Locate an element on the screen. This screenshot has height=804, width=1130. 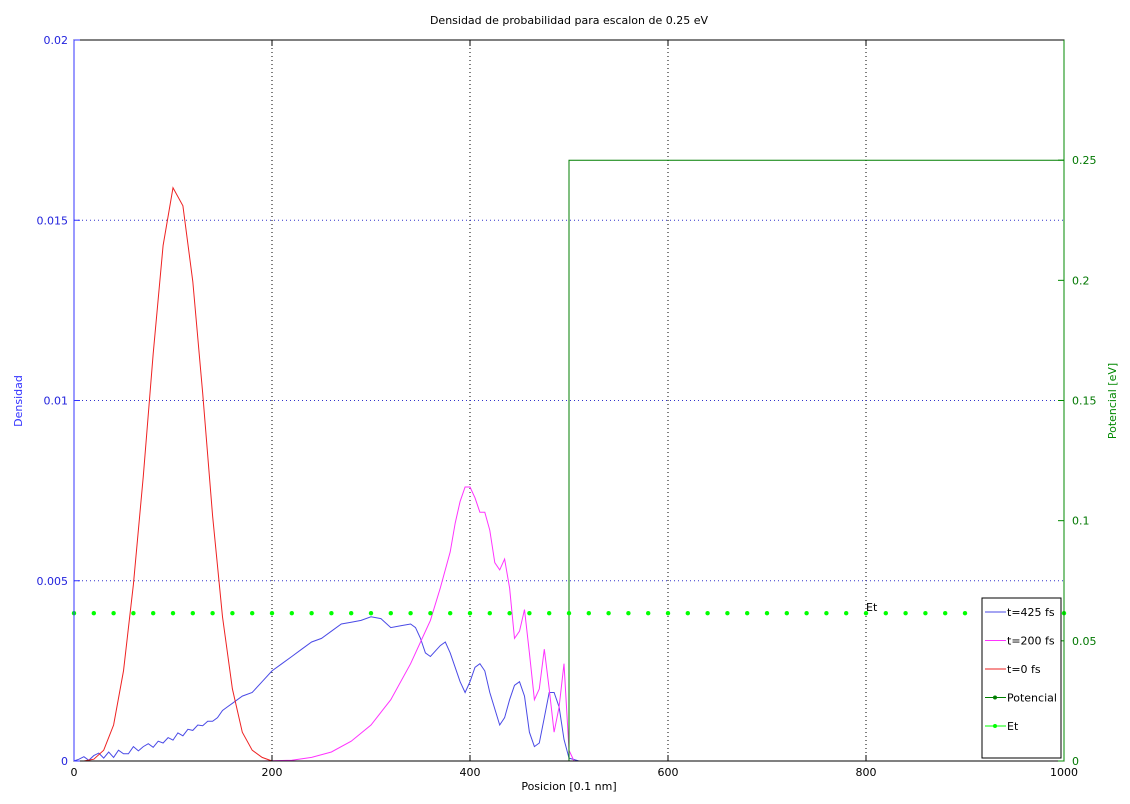
y-left-tick-label: 0.01 is located at coordinates (56, 401).